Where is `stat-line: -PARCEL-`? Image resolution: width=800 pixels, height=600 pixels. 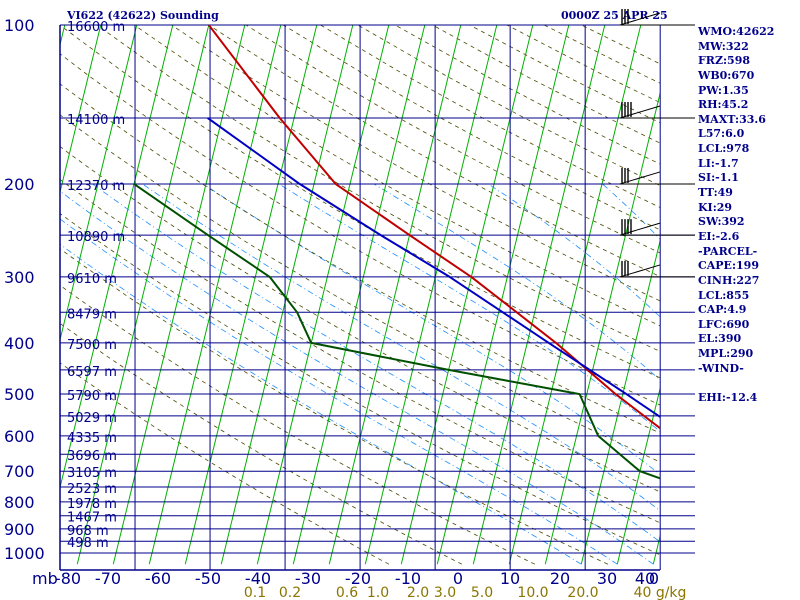
stat-line: -PARCEL- is located at coordinates (728, 251).